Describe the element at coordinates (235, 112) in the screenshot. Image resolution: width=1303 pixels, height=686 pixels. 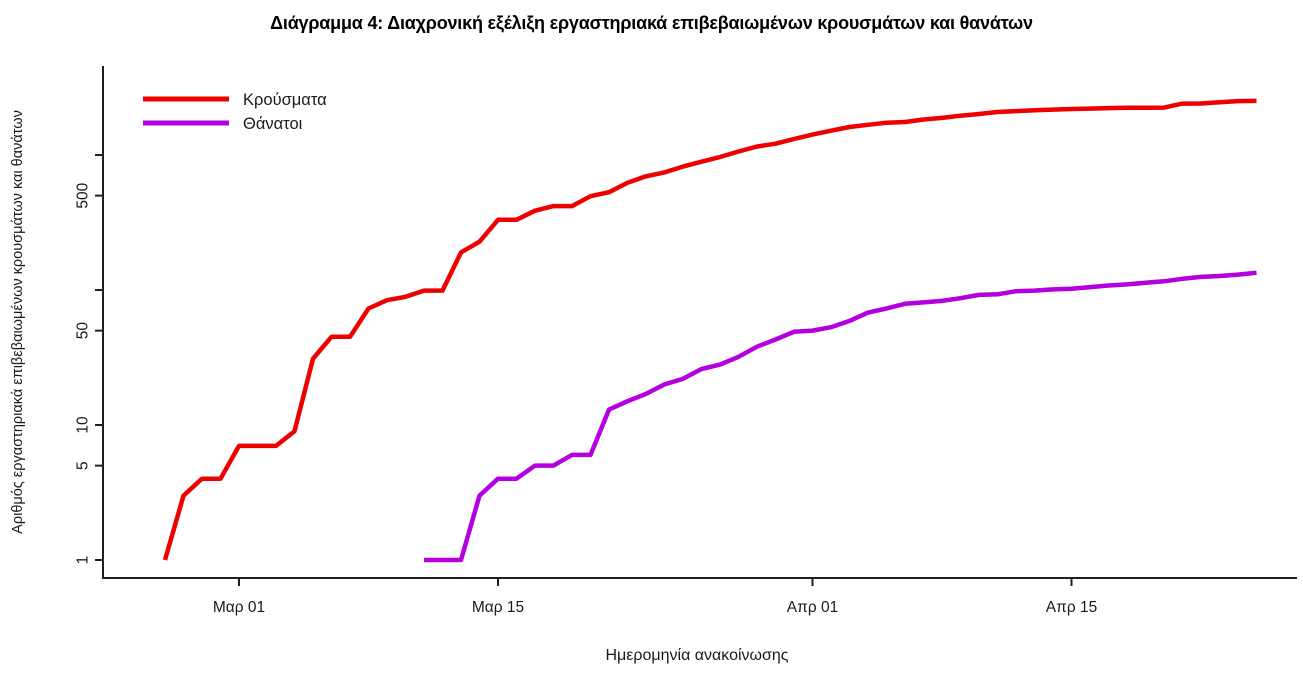
I see `legend: Κρούσματα Θάνατοι` at that location.